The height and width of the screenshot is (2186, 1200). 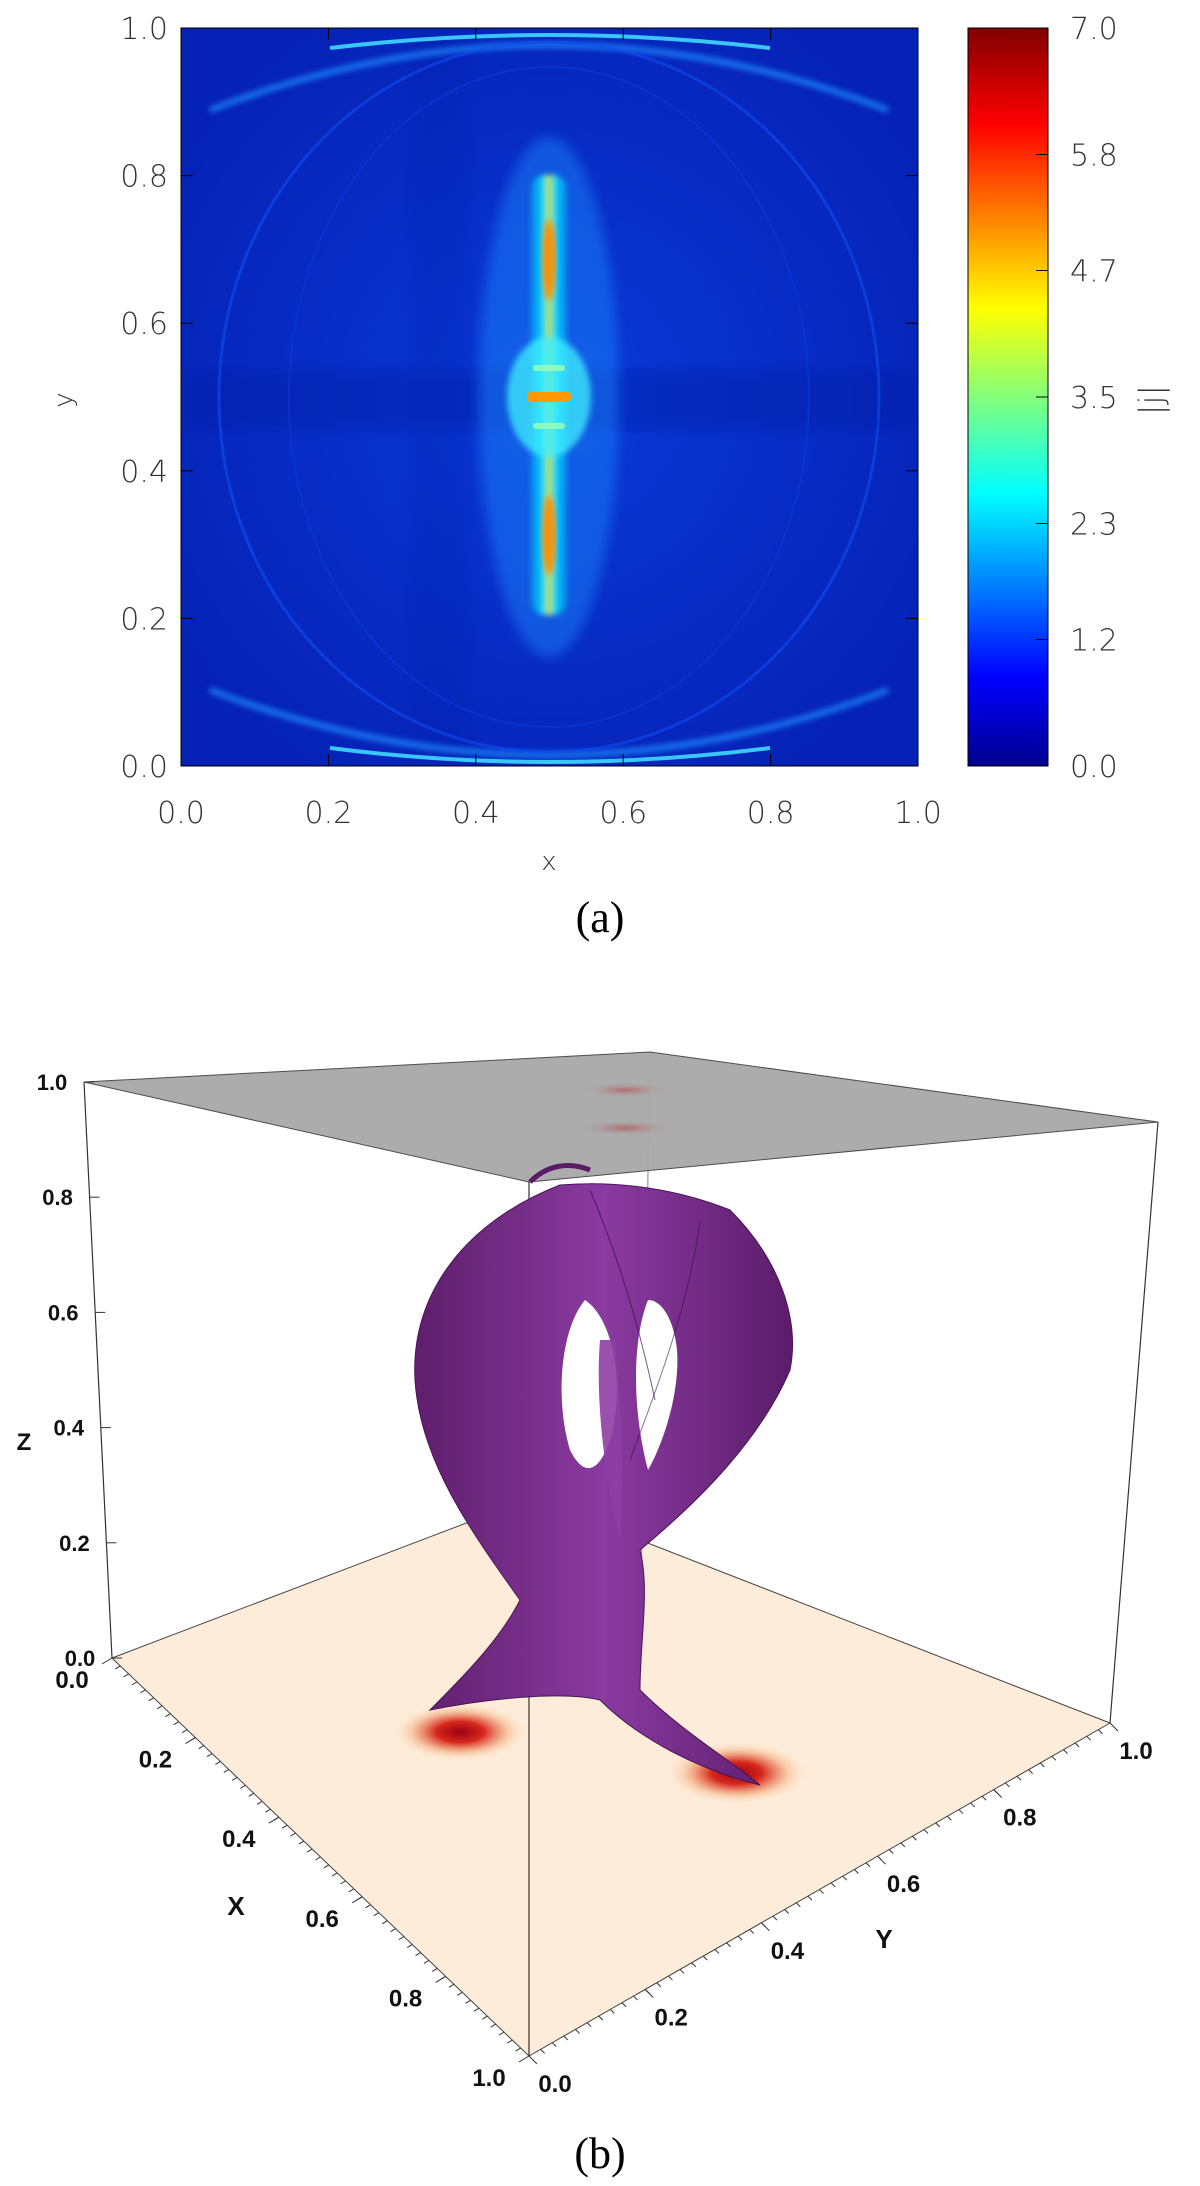 What do you see at coordinates (1094, 271) in the screenshot?
I see `colorbar-tick-label: 4.7` at bounding box center [1094, 271].